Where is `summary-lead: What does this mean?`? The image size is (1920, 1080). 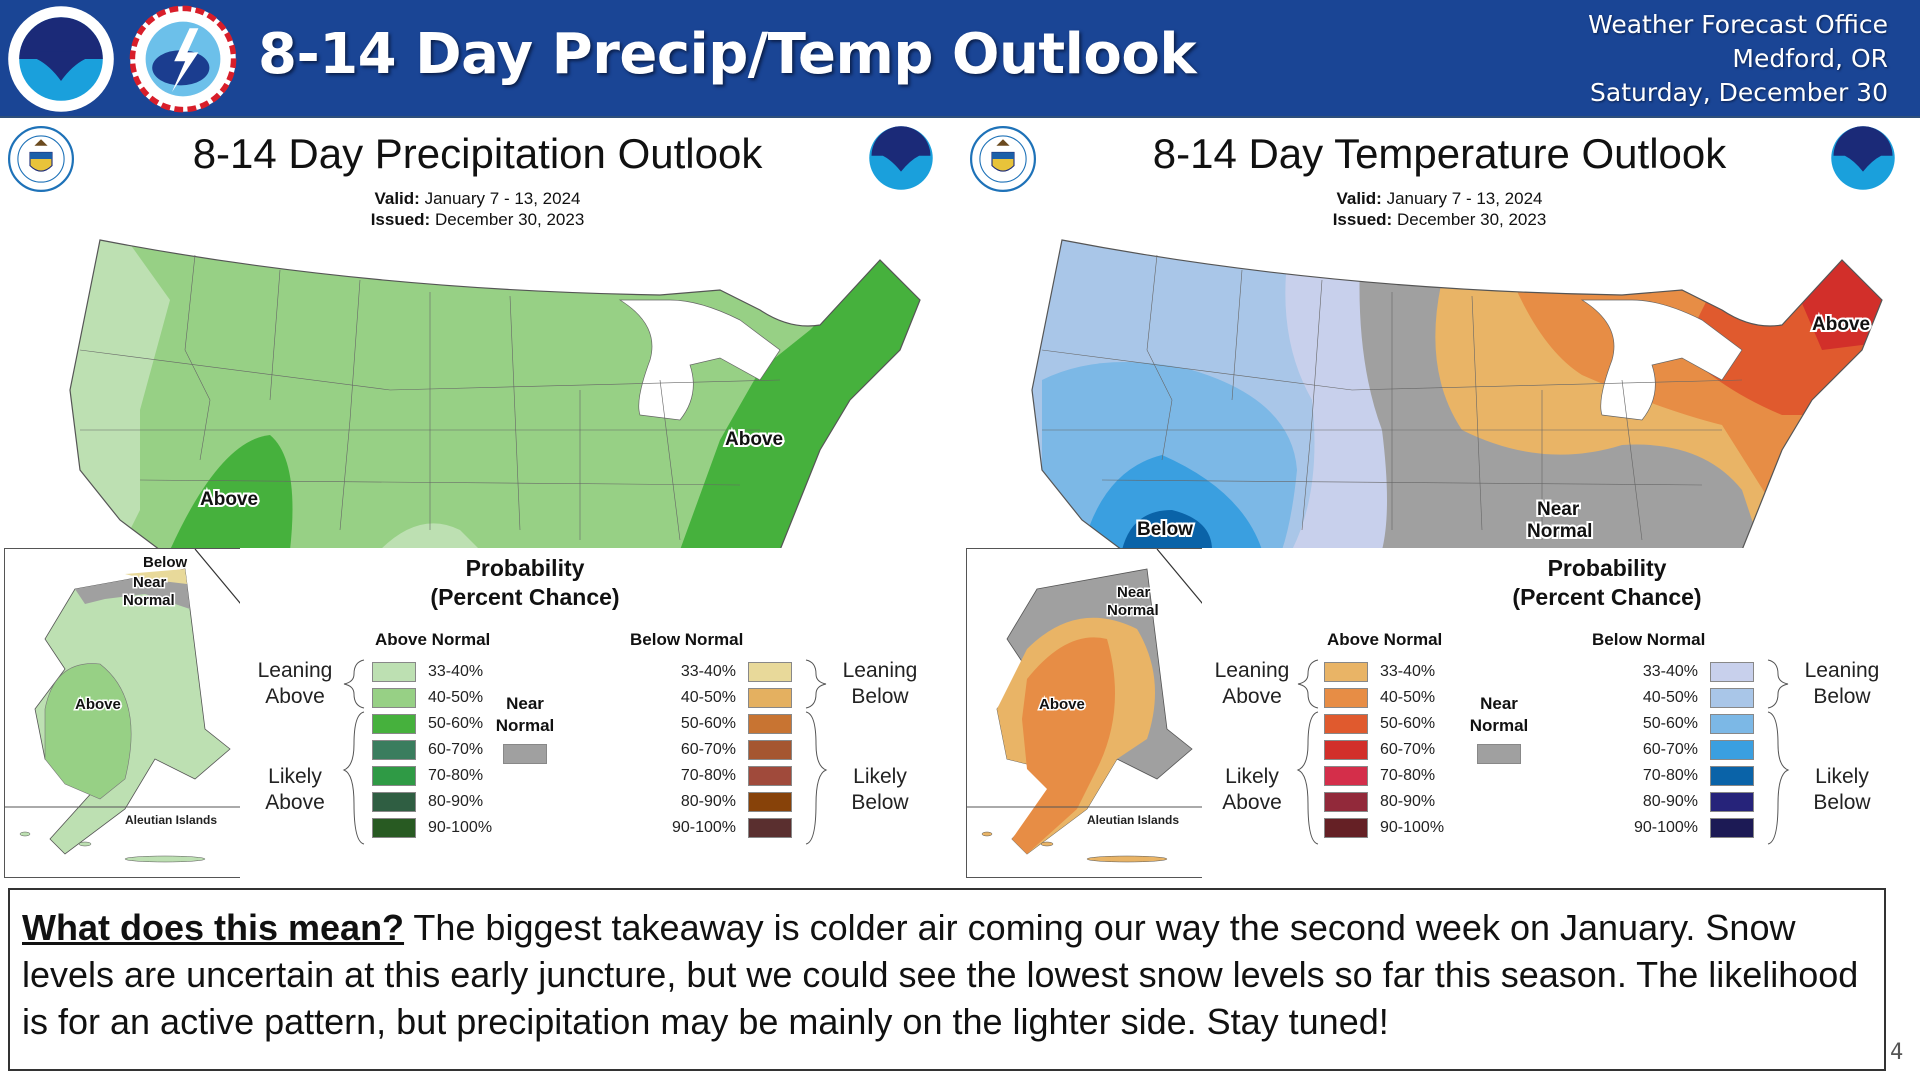 summary-lead: What does this mean? is located at coordinates (213, 927).